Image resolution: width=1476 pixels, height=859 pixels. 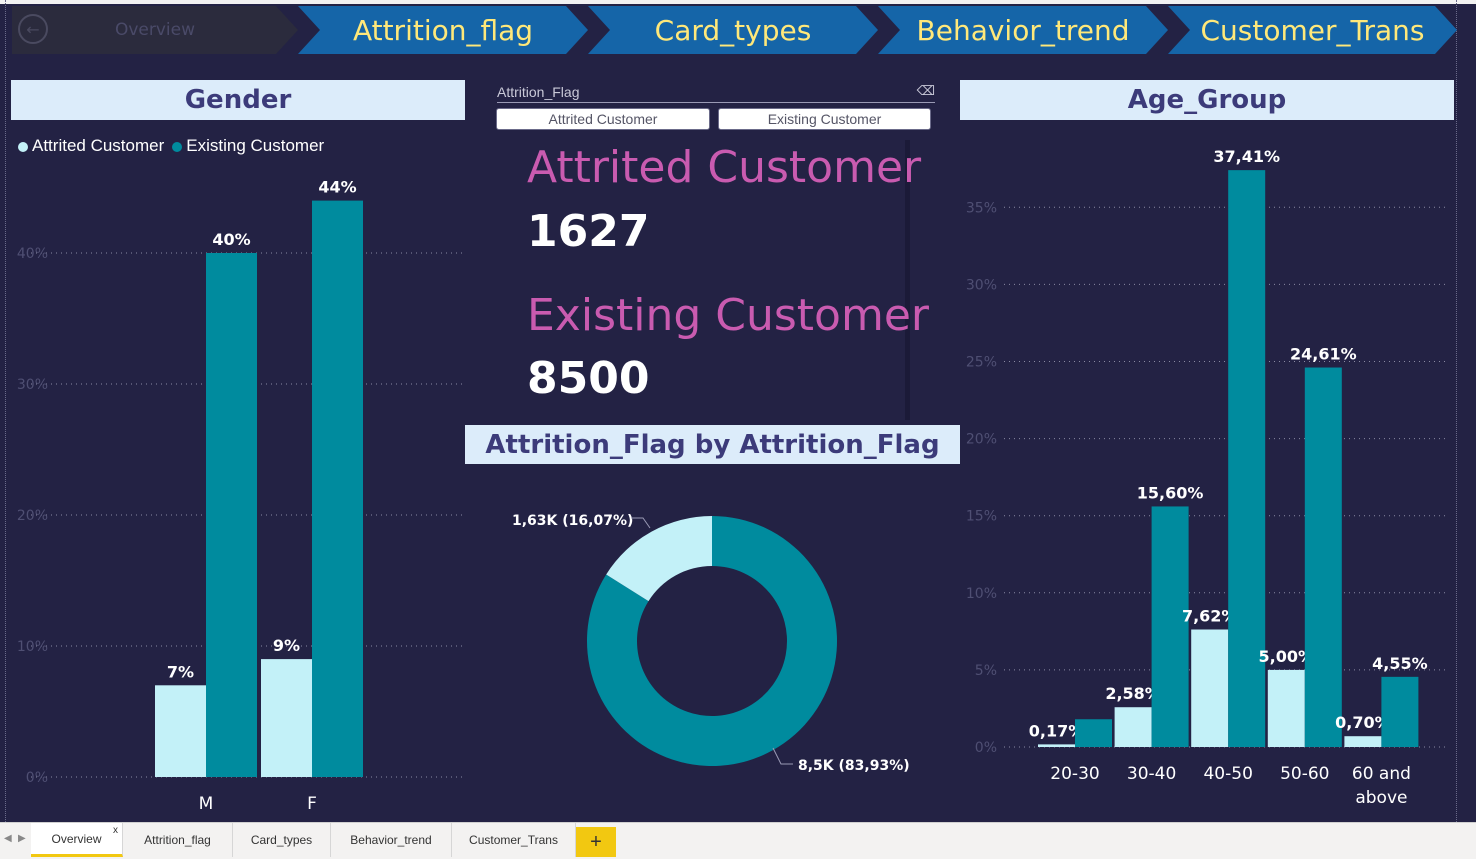 I want to click on donut-chart-title: Attrition_Flag by Attrition_Flag, so click(x=712, y=444).